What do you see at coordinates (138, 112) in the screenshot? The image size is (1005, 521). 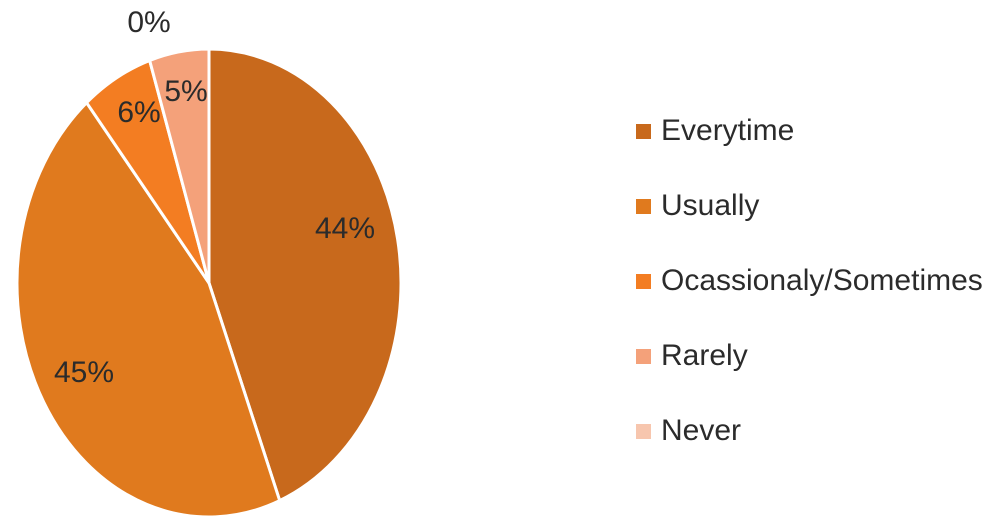 I see `slice-data-label: 6%` at bounding box center [138, 112].